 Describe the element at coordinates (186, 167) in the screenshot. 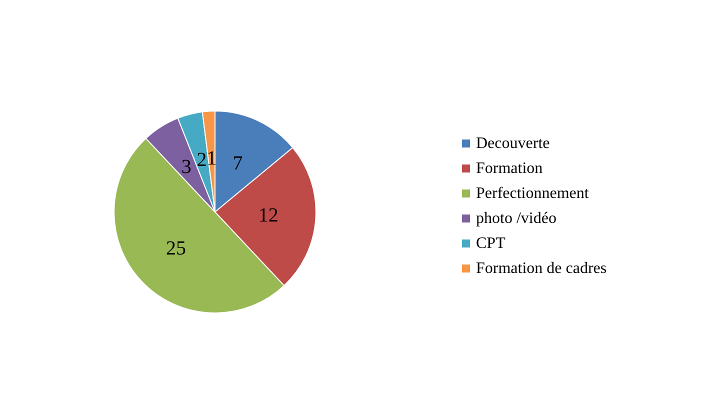

I see `data-label: 3` at that location.